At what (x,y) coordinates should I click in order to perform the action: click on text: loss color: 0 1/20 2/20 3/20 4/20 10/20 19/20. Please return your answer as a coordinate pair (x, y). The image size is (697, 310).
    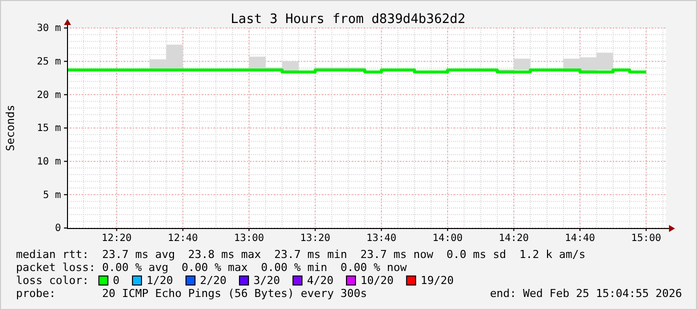
    Looking at the image, I should click on (235, 280).